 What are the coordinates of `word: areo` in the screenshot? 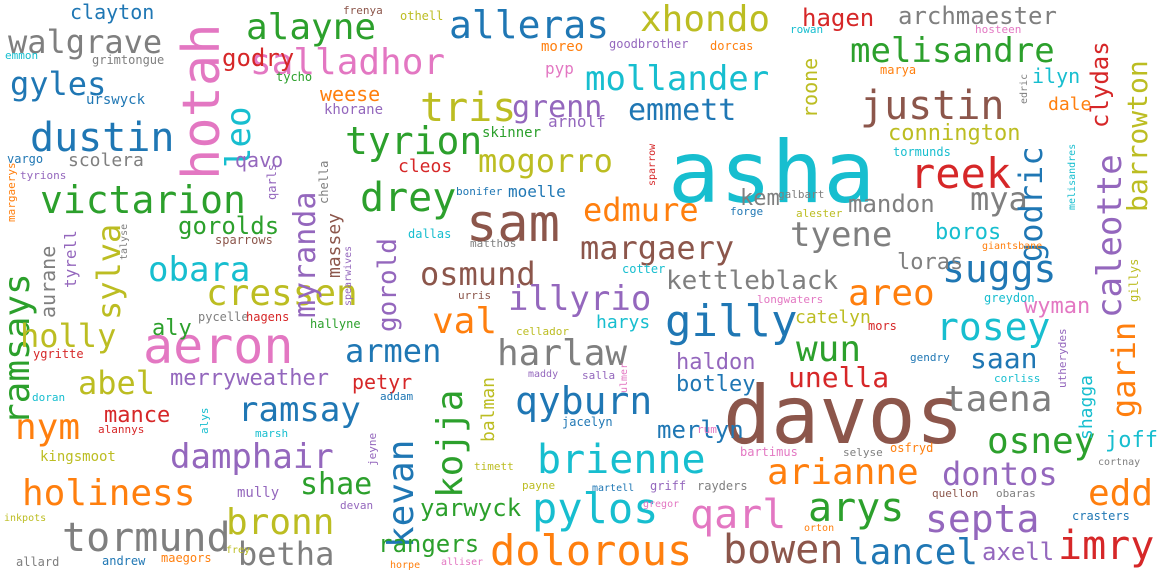 It's located at (891, 293).